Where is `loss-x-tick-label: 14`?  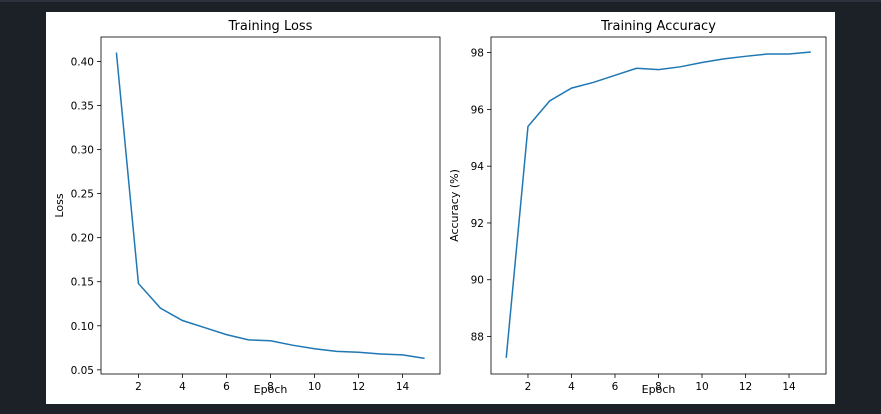 loss-x-tick-label: 14 is located at coordinates (403, 387).